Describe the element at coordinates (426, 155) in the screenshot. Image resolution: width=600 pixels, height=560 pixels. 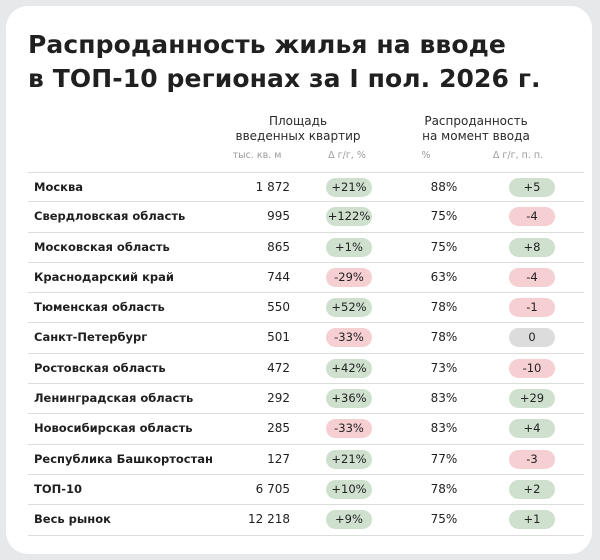
I see `column-header-sold-unit: %` at that location.